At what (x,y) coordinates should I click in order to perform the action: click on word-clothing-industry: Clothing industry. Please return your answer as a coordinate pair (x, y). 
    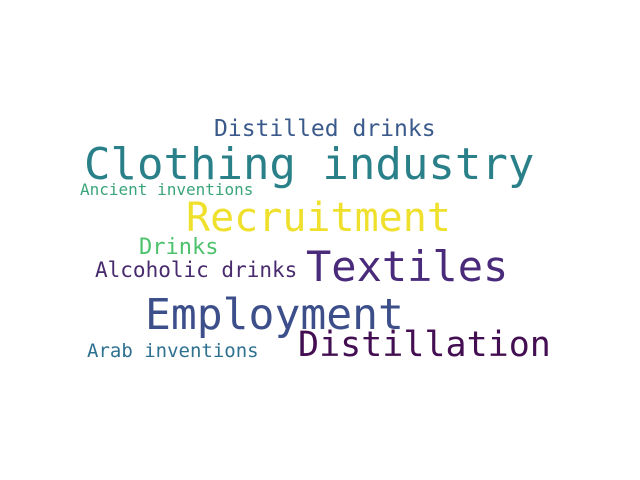
    Looking at the image, I should click on (309, 164).